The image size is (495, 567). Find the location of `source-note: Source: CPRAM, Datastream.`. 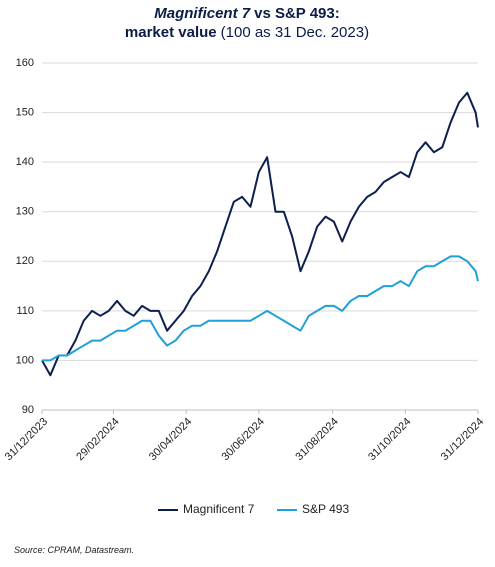

source-note: Source: CPRAM, Datastream. is located at coordinates (74, 550).